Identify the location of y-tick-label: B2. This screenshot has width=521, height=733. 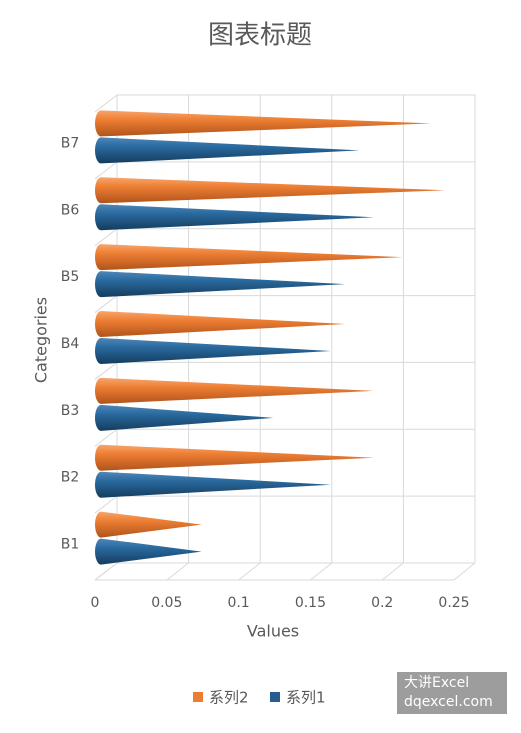
(70, 478).